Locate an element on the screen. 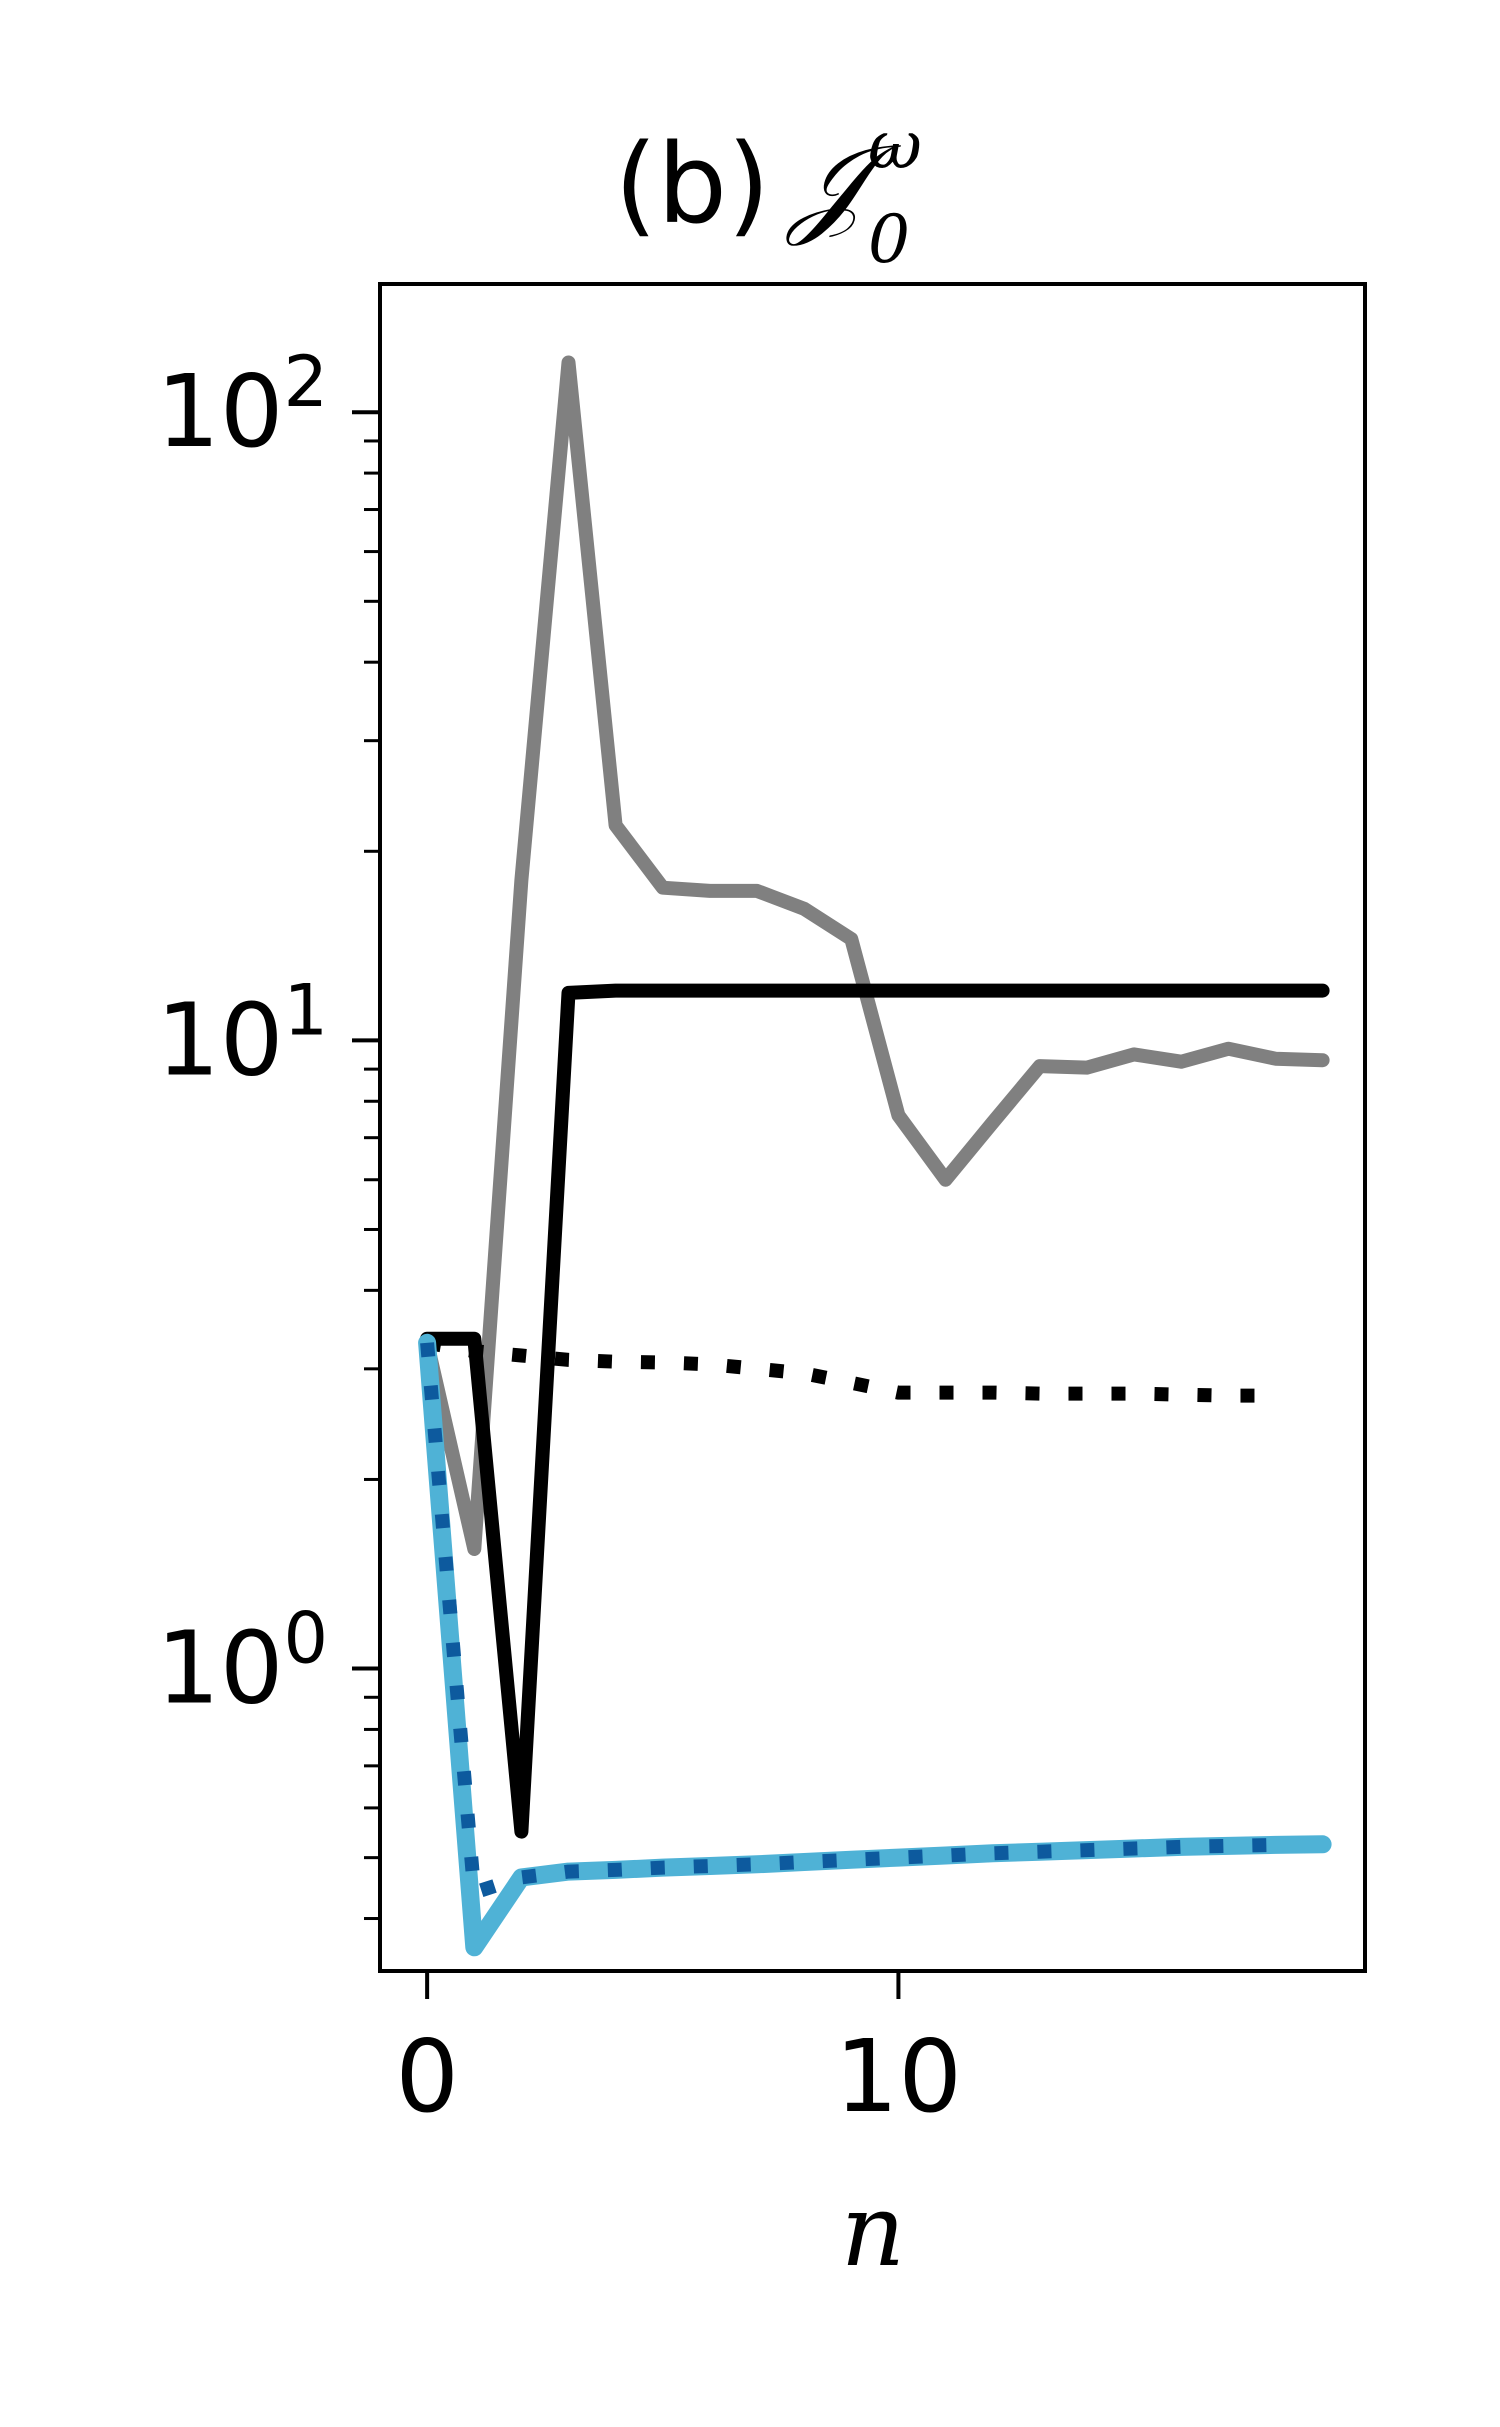 The image size is (1500, 2427). x-tick-label: 0 is located at coordinates (427, 2076).